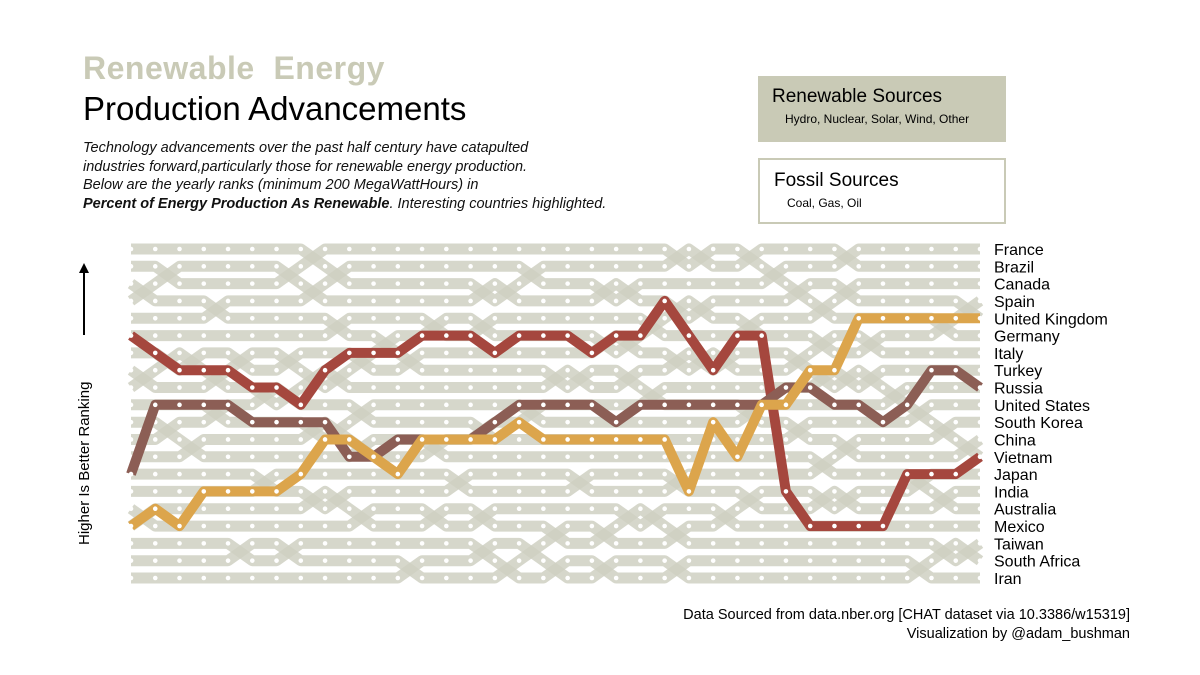  I want to click on country-label: Canada, so click(1022, 285).